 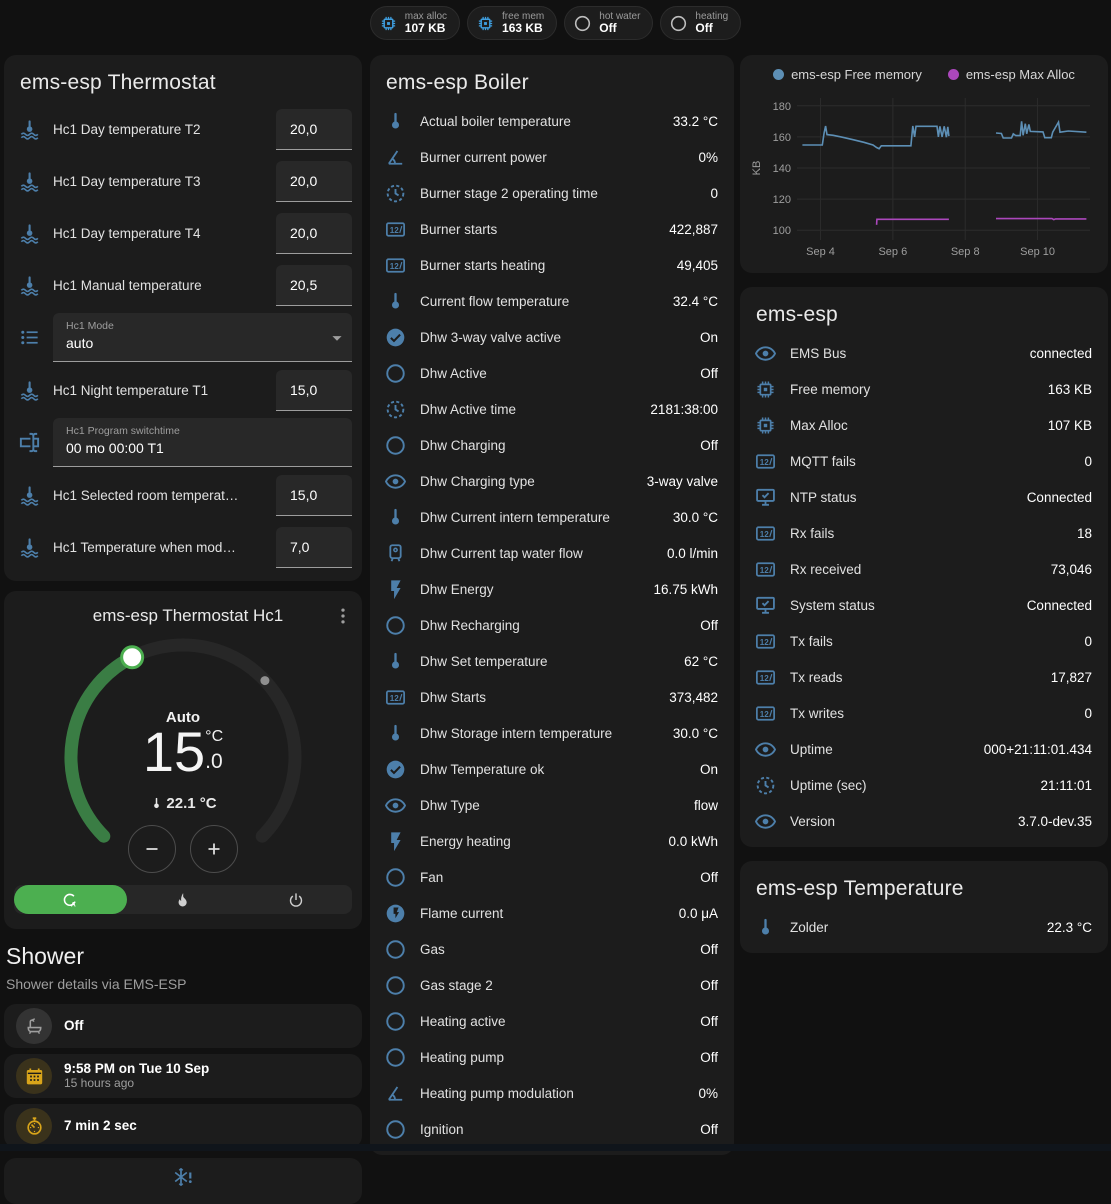 What do you see at coordinates (183, 1026) in the screenshot?
I see `shower-tile: Off` at bounding box center [183, 1026].